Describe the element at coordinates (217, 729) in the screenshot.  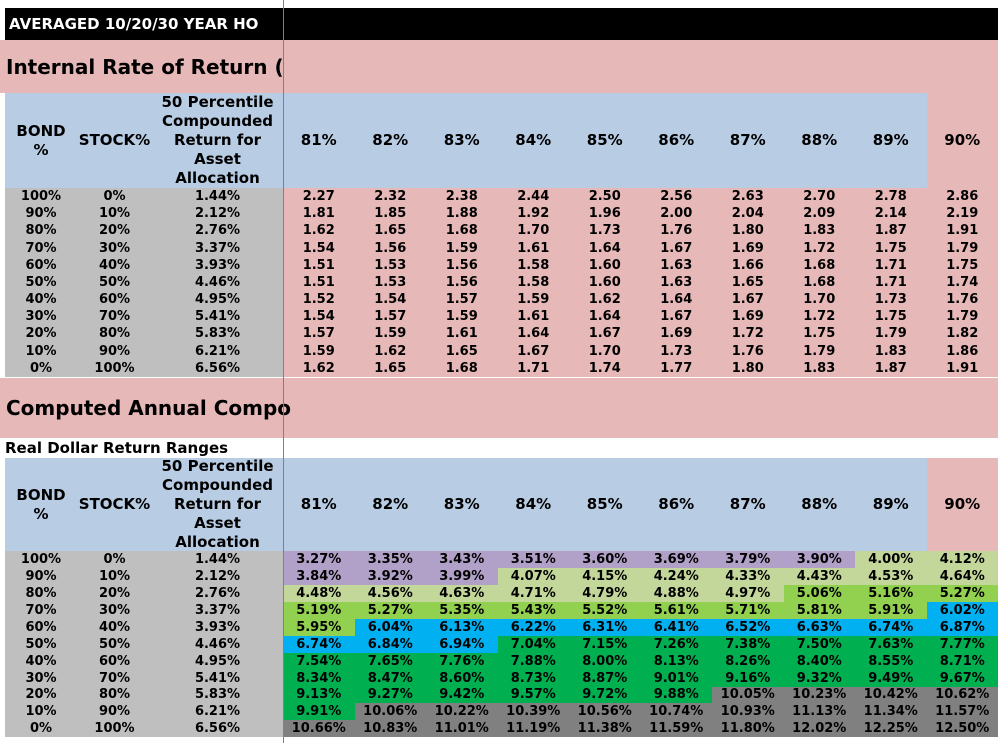
I see `median-return-cell: 6.56%` at that location.